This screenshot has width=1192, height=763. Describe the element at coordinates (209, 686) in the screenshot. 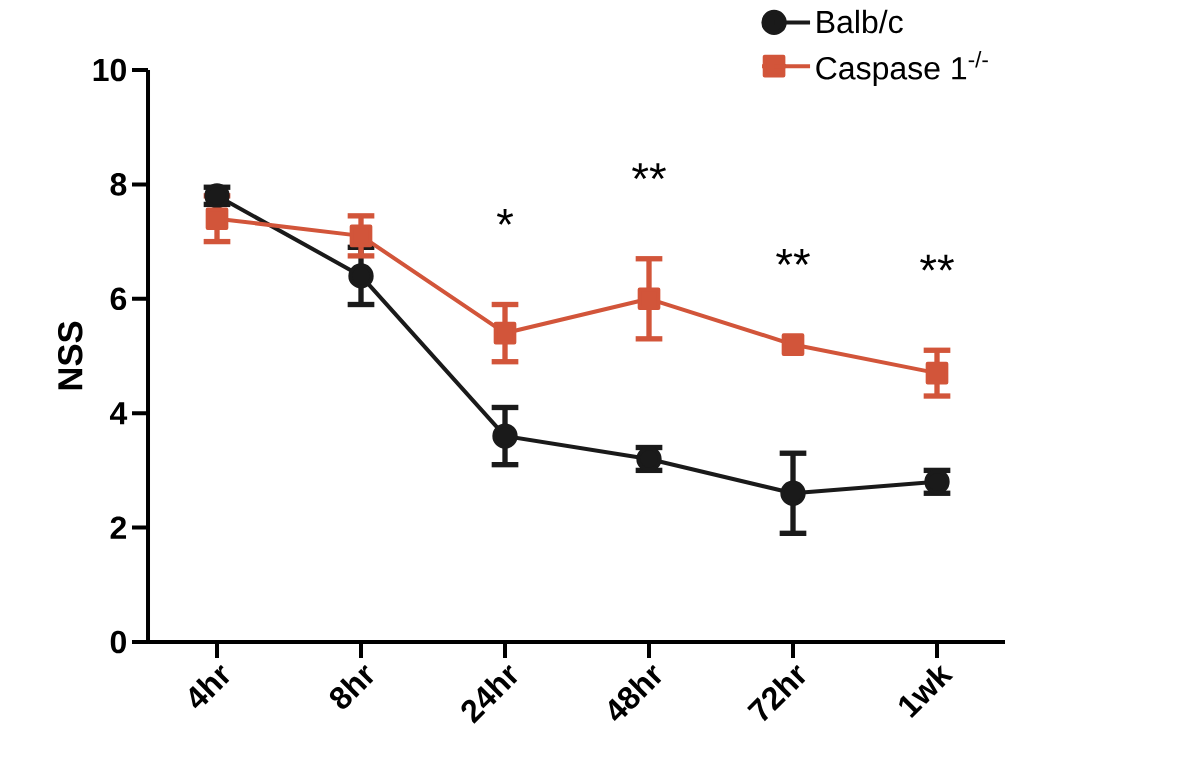

I see `x-tick-label: 4hr` at that location.